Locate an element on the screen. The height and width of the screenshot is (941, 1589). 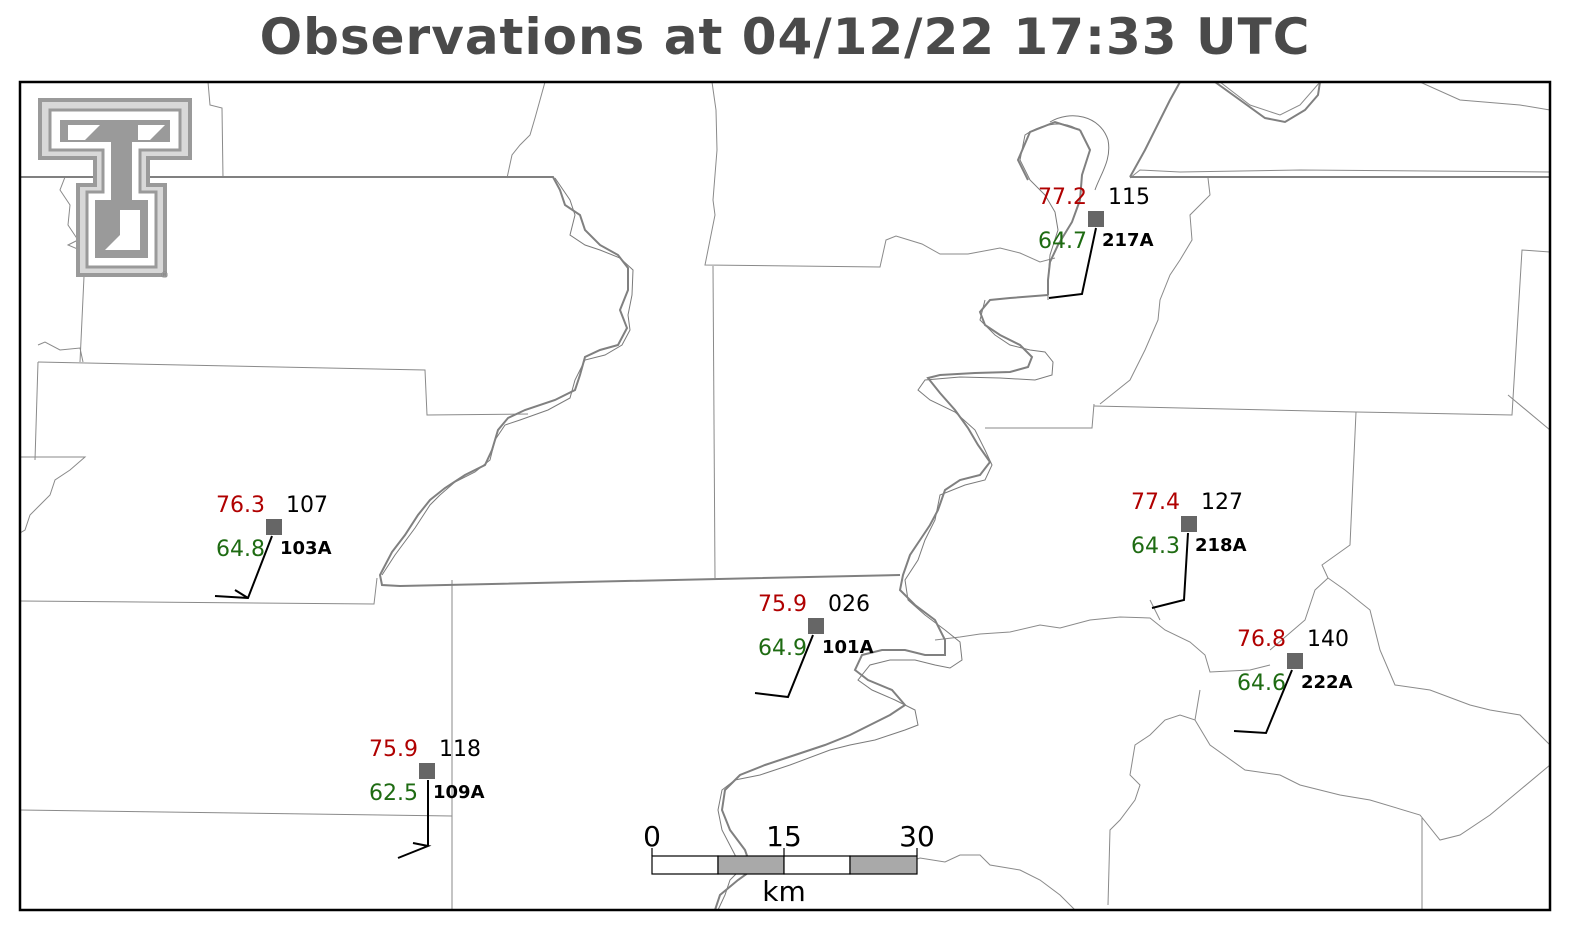
station-101A: 75.9 64.9 026 101A is located at coordinates (814, 645).